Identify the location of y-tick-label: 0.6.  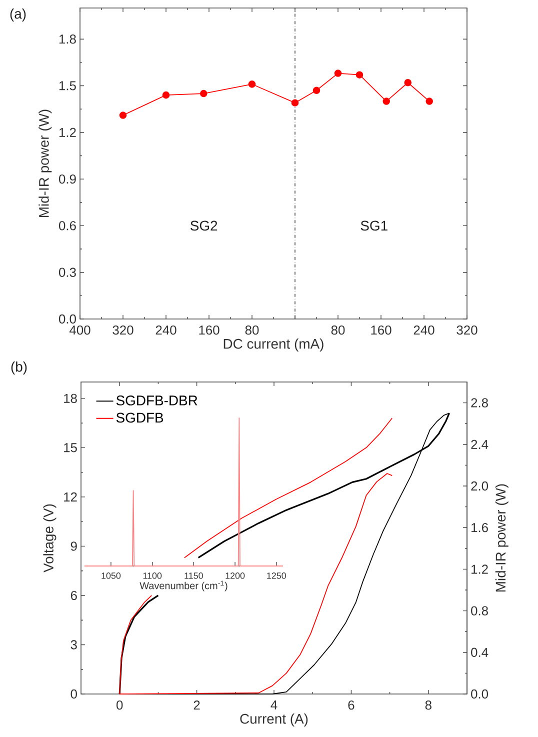
(67, 225).